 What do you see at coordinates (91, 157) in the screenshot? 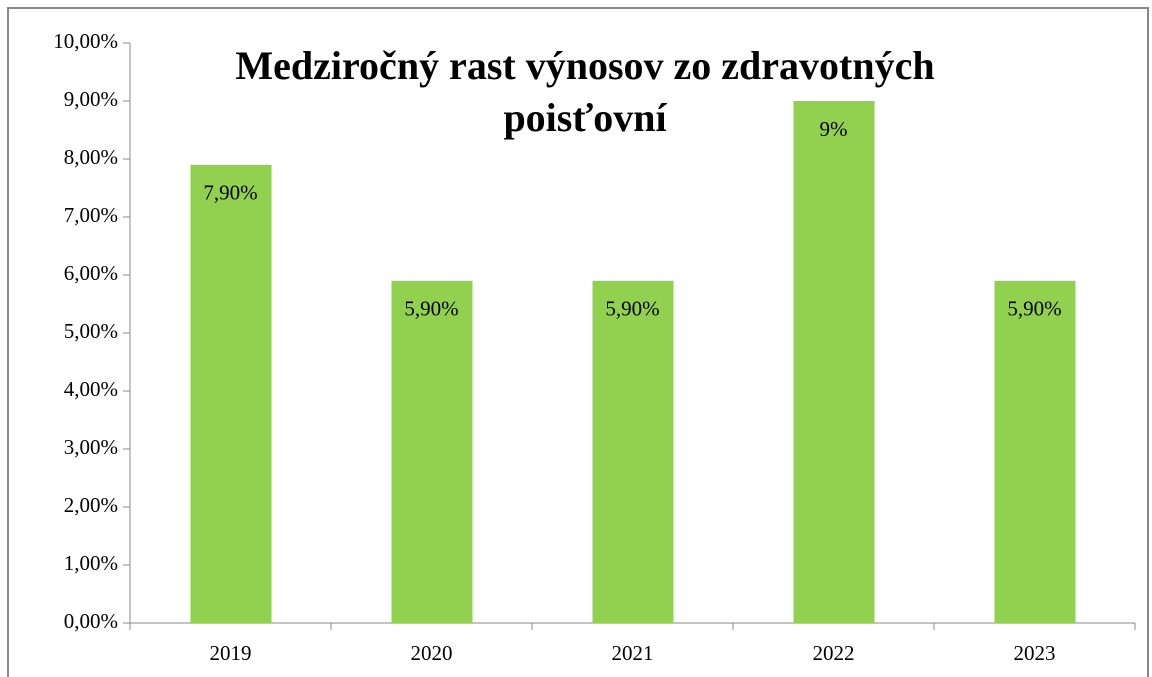
I see `y-tick-label: 8,00%` at bounding box center [91, 157].